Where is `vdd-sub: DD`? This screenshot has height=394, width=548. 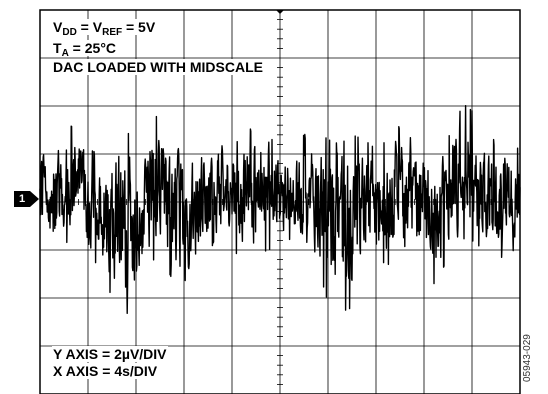
vdd-sub: DD is located at coordinates (69, 32).